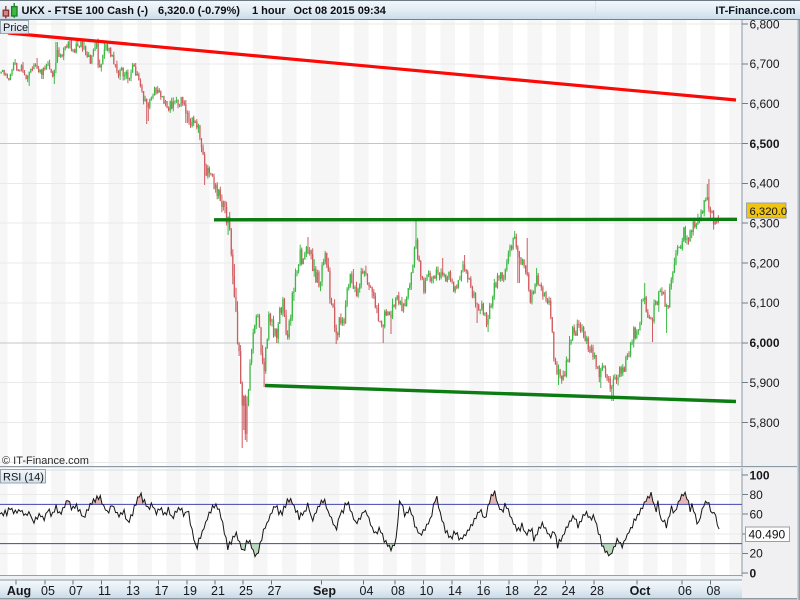 Image resolution: width=800 pixels, height=600 pixels. I want to click on svg-text: RSI (14), so click(23, 478).